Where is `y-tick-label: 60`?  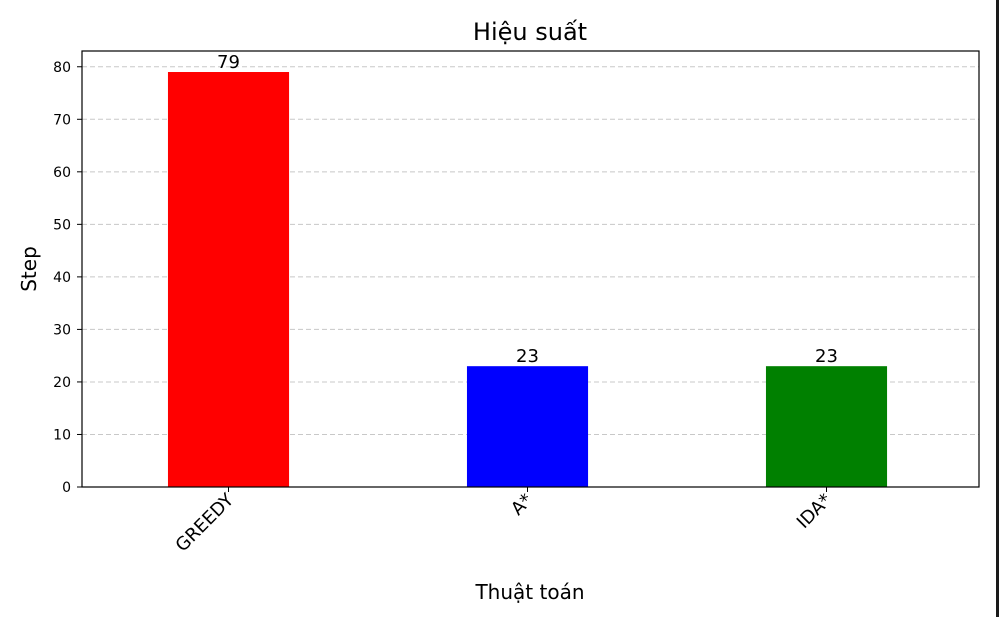 y-tick-label: 60 is located at coordinates (62, 173).